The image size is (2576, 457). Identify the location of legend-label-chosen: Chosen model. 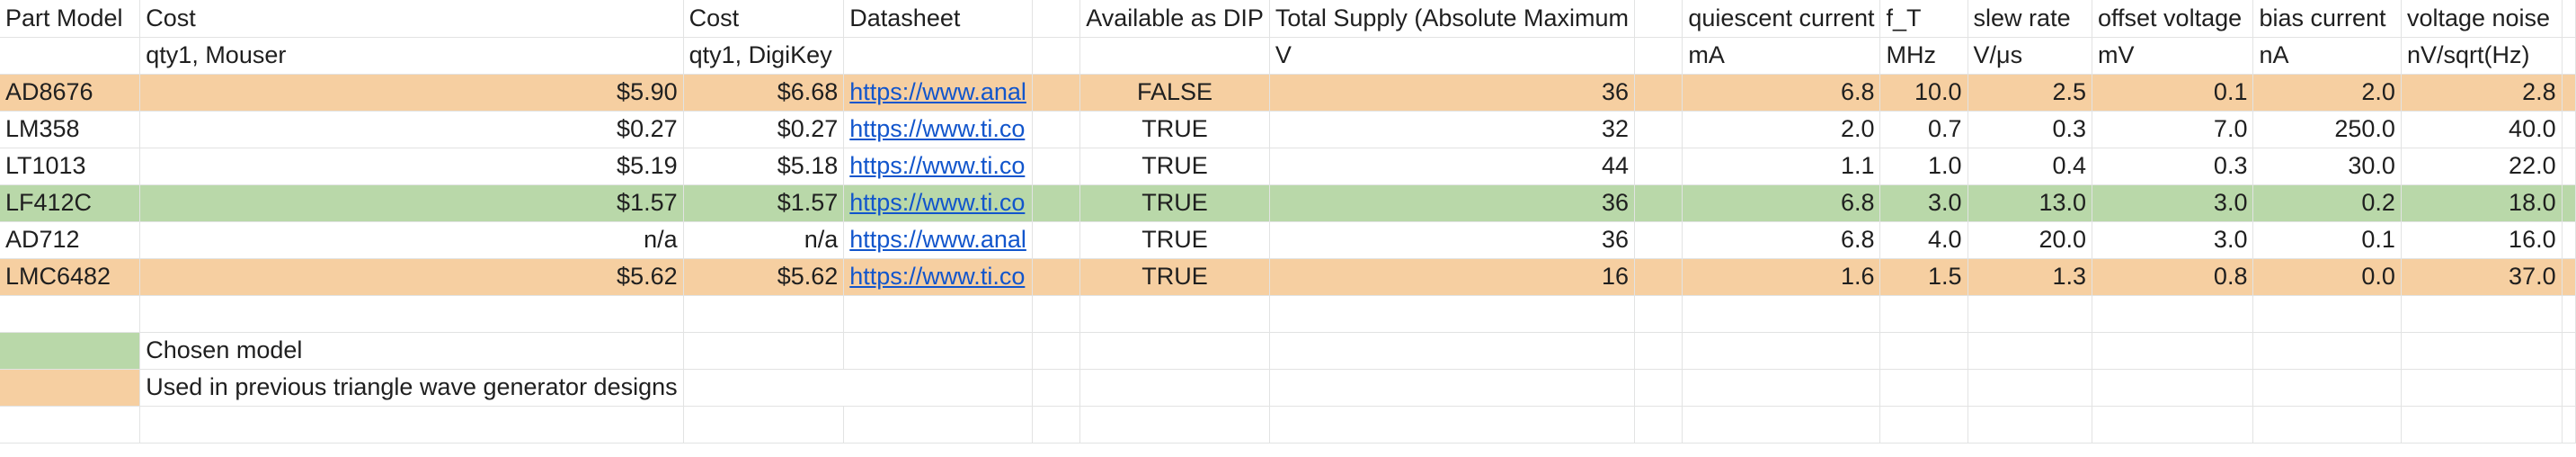
(411, 351).